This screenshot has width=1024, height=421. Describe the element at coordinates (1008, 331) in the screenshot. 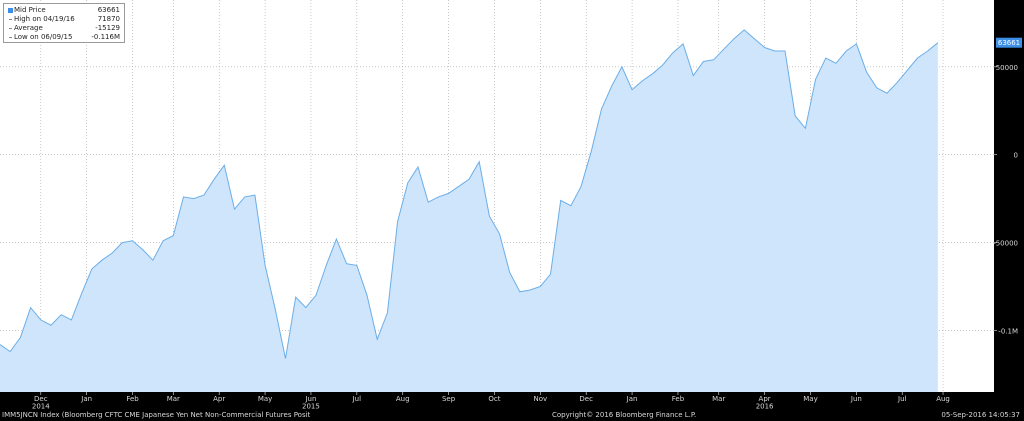

I see `y-tick-label: -0.1M` at that location.